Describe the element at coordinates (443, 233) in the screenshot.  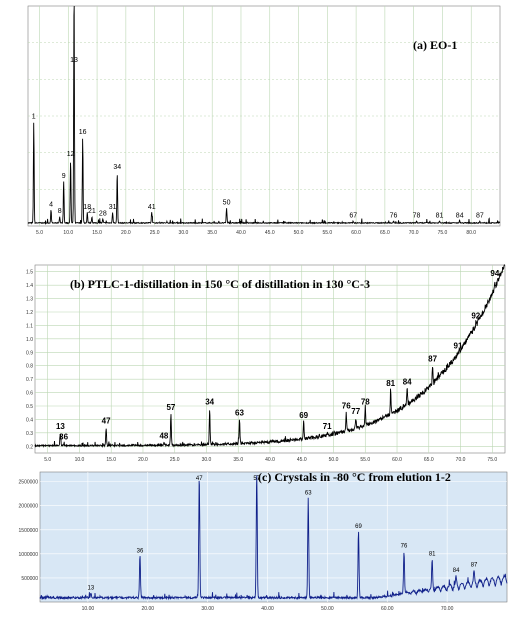
I see `x-tick-label: 75.0` at that location.